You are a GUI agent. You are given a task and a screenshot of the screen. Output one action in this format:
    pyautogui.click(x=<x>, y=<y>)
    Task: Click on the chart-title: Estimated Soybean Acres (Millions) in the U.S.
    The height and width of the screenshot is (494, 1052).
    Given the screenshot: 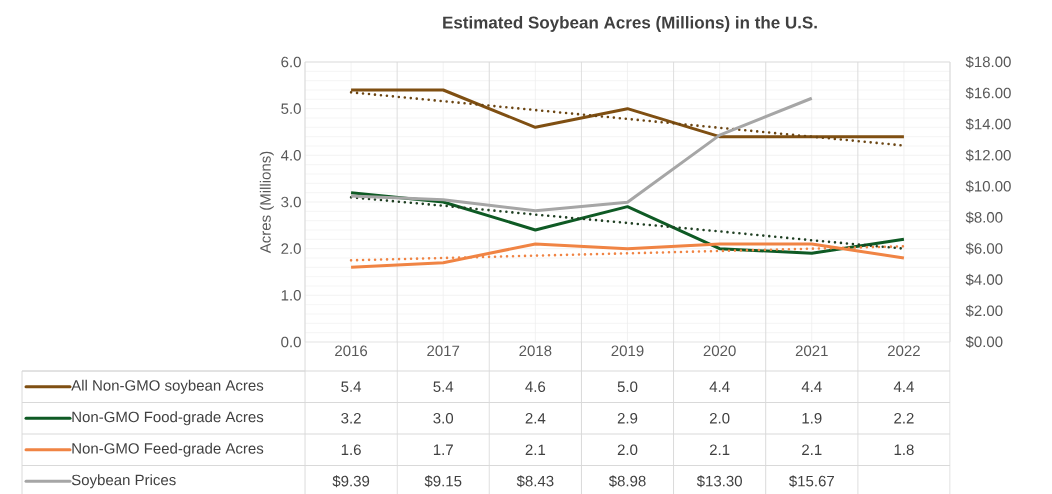 What is the action you would take?
    pyautogui.click(x=630, y=24)
    